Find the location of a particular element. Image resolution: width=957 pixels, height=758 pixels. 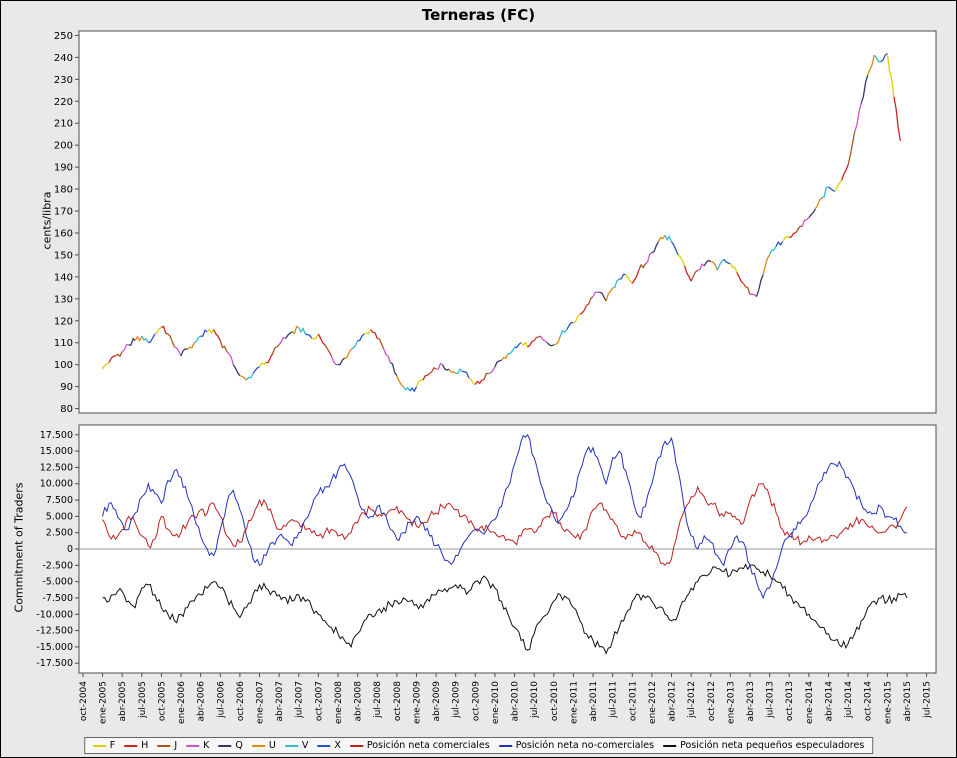

svg-text: 7.500 is located at coordinates (59, 500).